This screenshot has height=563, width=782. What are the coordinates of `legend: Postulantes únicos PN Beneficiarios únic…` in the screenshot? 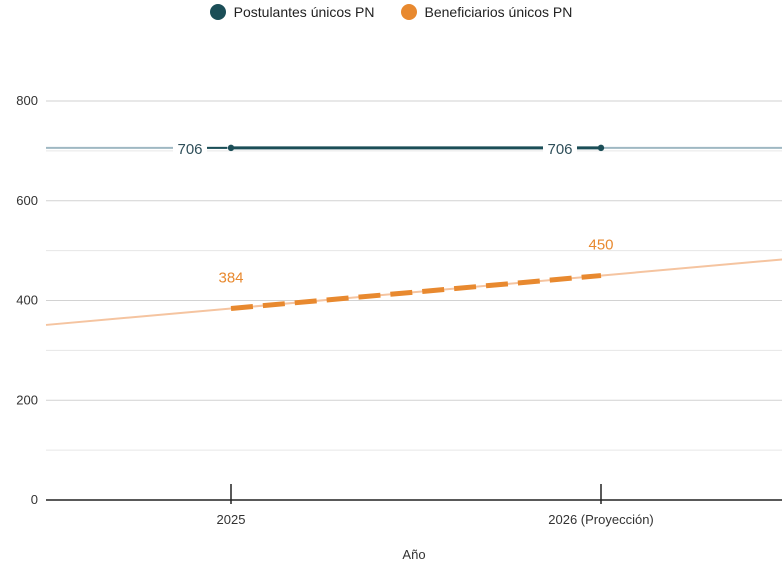 It's located at (391, 12).